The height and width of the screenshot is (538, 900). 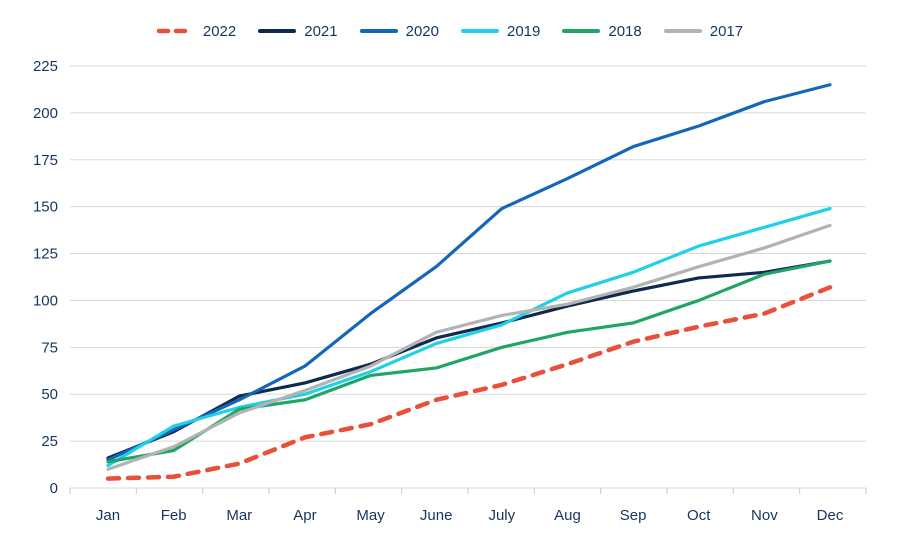 I want to click on y-axis-tick-label: 25, so click(x=49, y=441).